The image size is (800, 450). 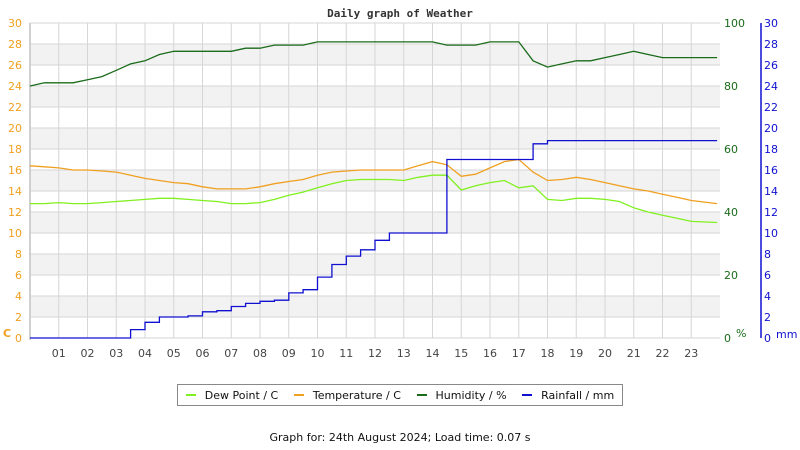 I want to click on x-tick-label: 18, so click(x=548, y=353).